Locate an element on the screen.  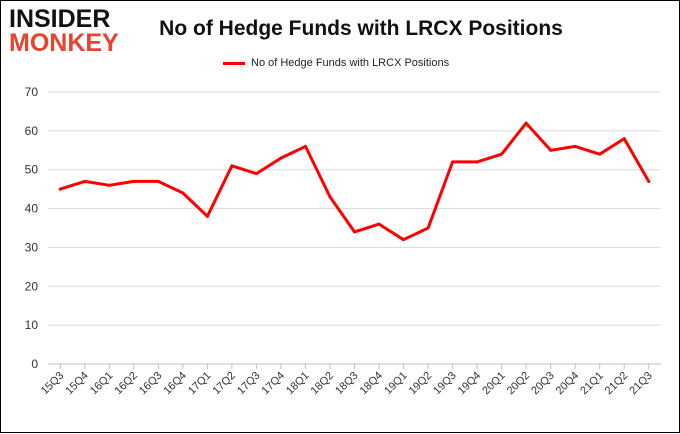
x-tick-label: 16Q4 is located at coordinates (175, 384).